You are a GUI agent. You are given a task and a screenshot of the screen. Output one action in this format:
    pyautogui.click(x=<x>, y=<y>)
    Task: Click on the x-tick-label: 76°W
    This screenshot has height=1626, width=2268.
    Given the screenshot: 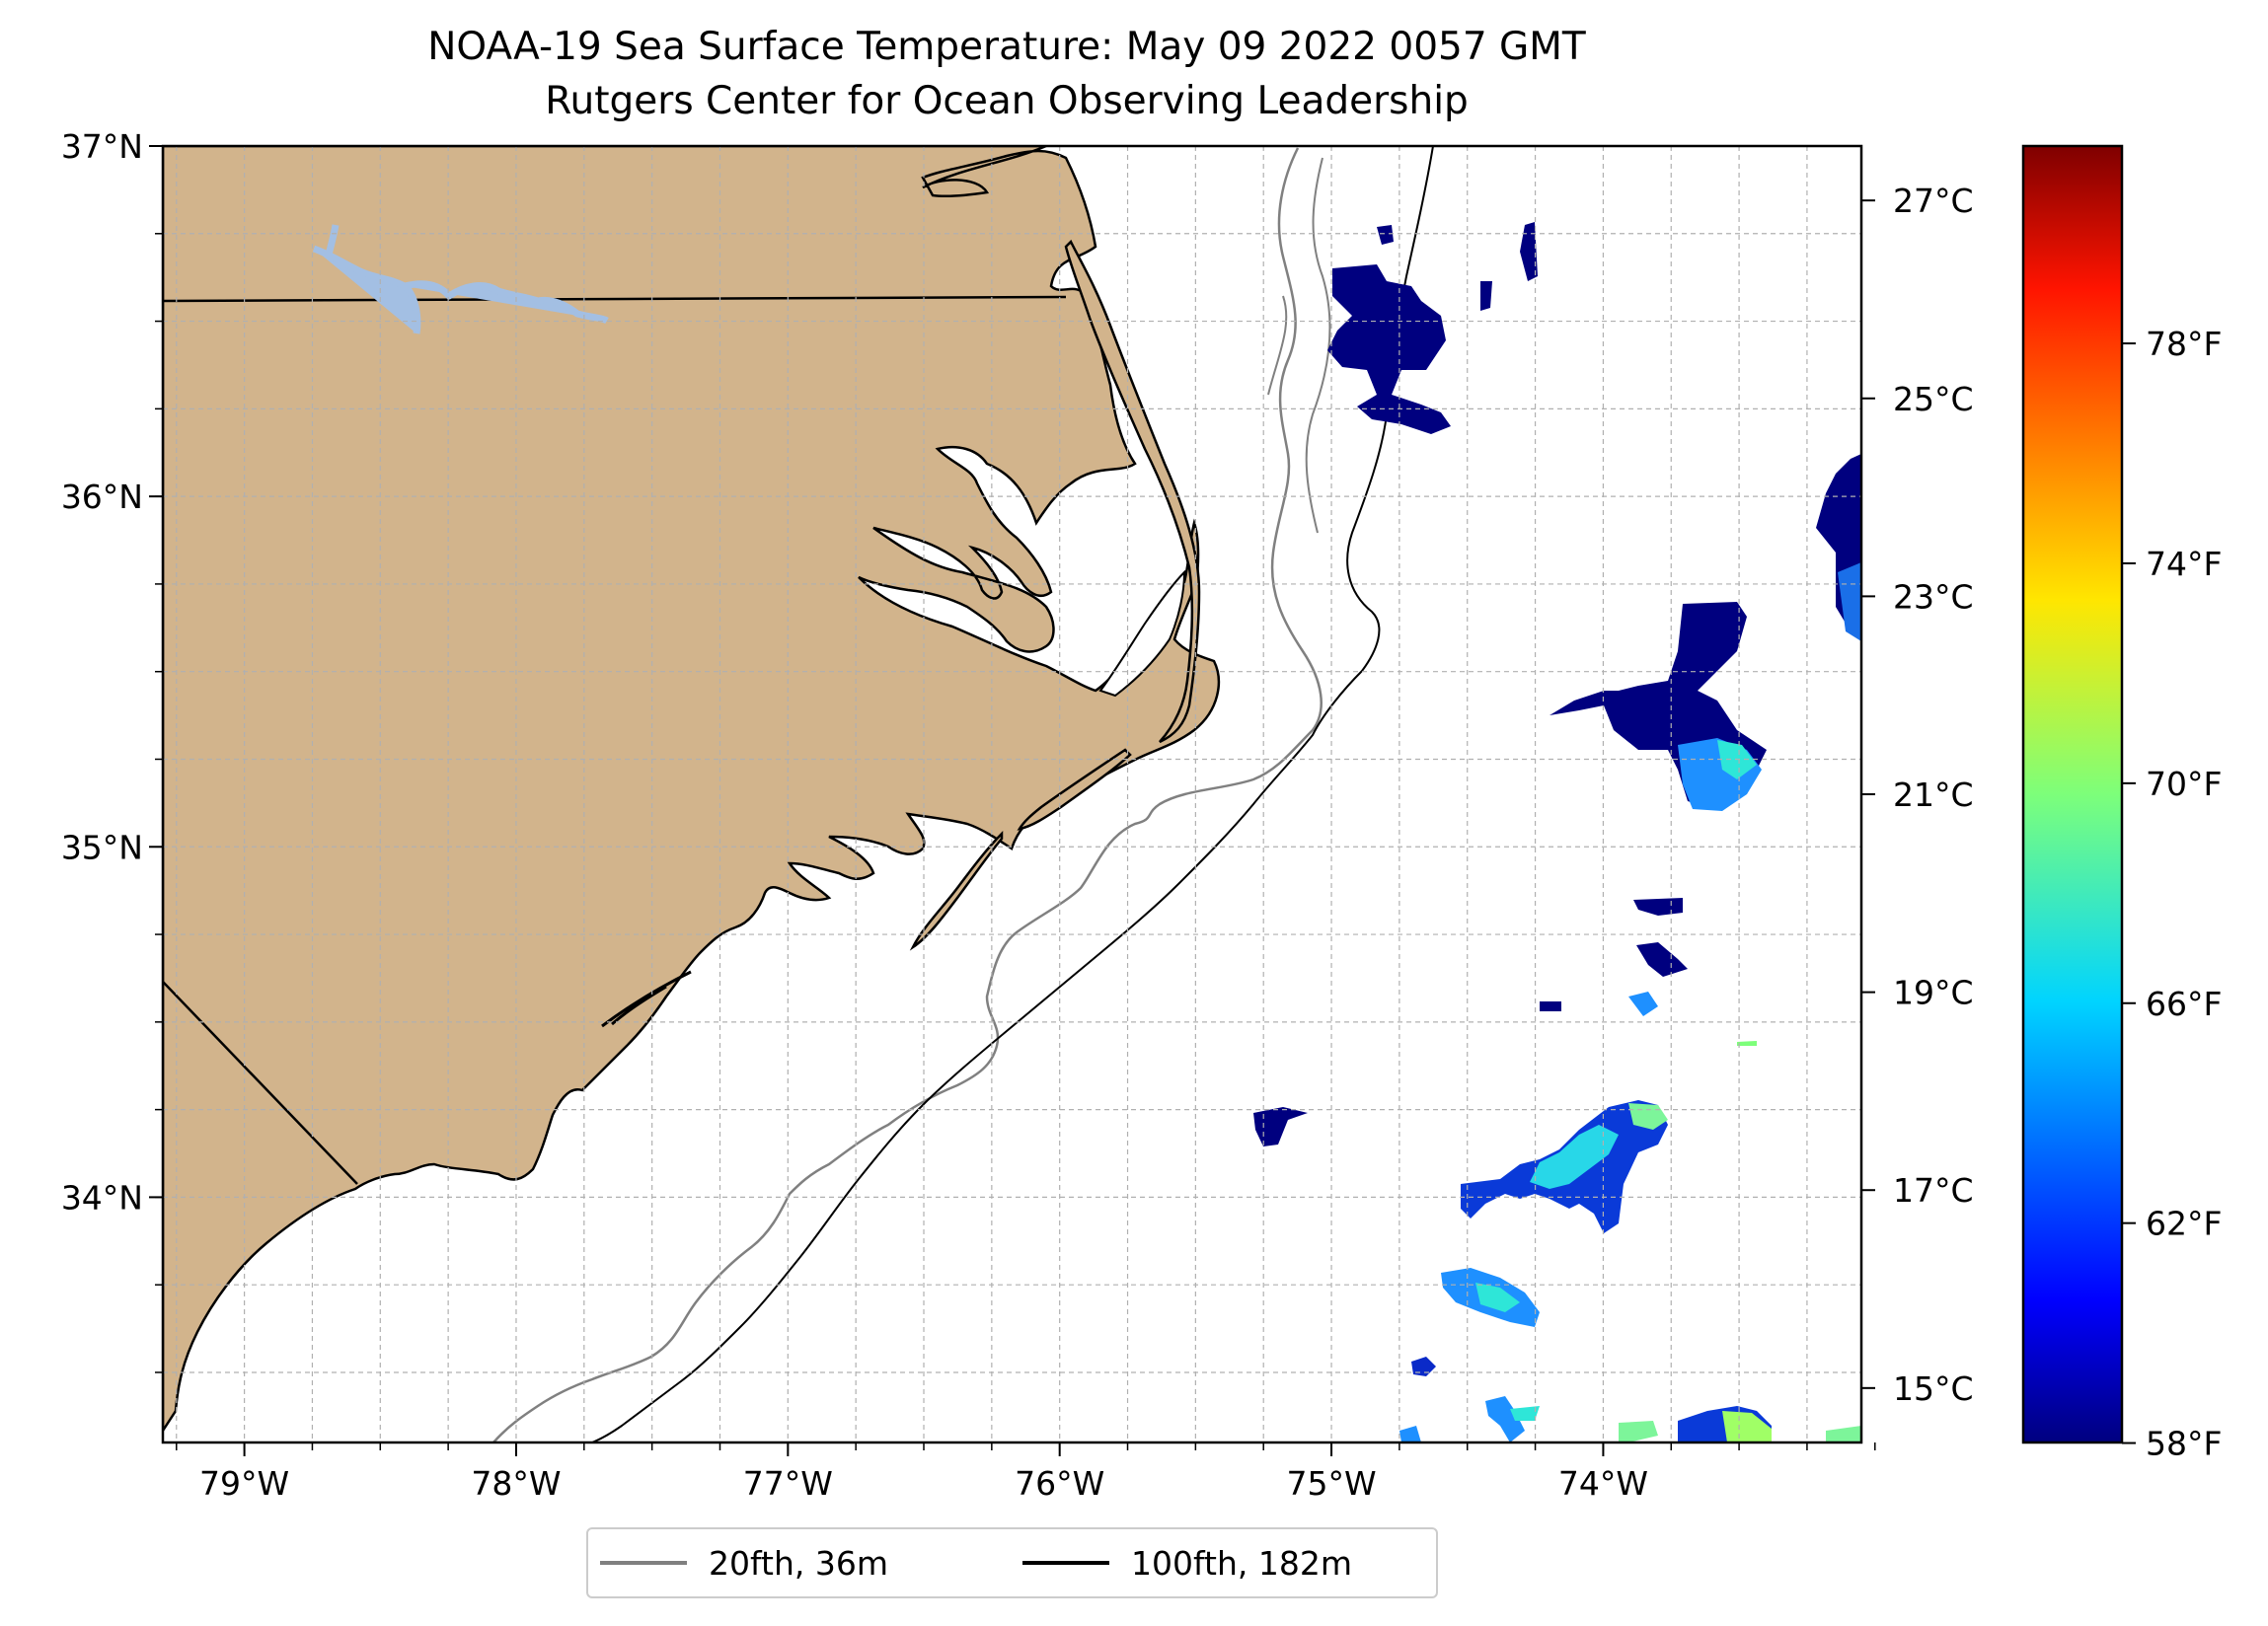 What is the action you would take?
    pyautogui.click(x=1059, y=1483)
    